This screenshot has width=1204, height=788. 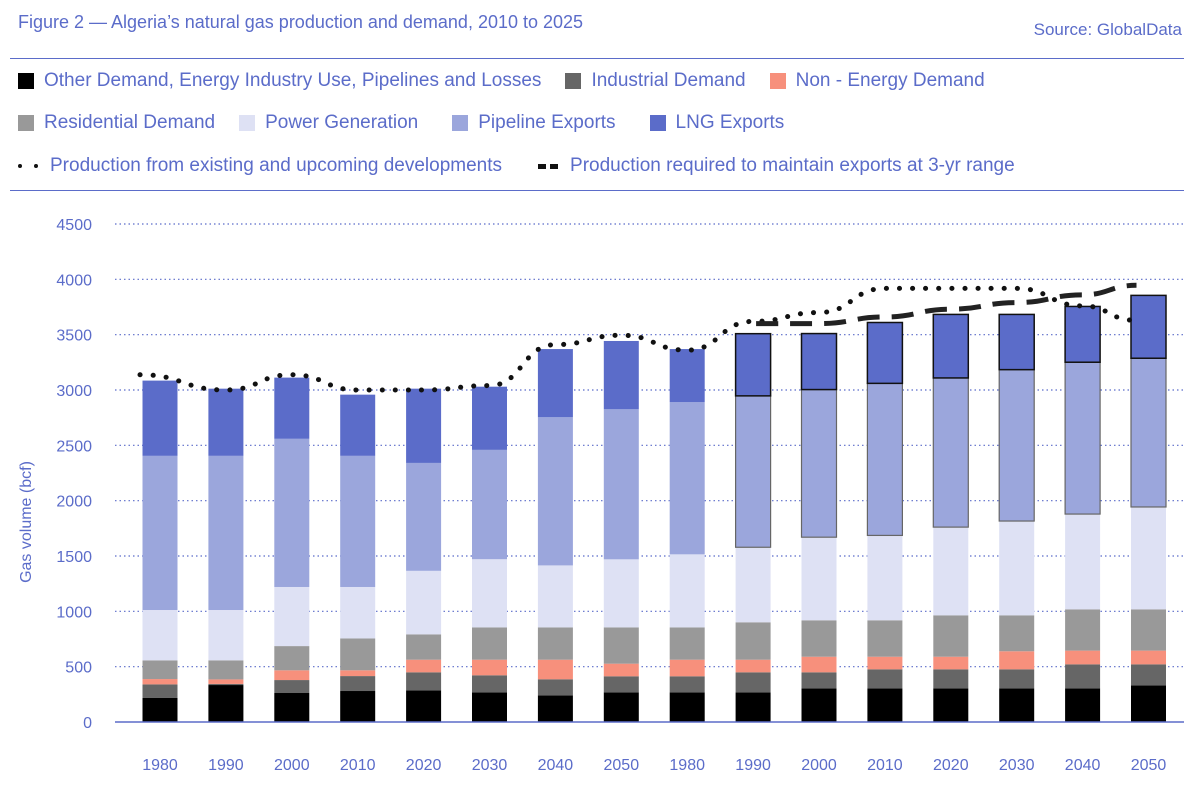 I want to click on y-tick-label: 4000, so click(x=74, y=280).